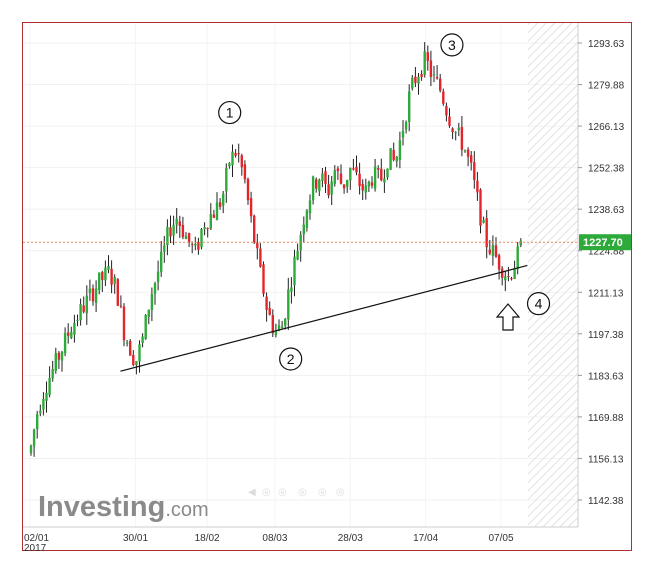 The height and width of the screenshot is (566, 660). I want to click on up-arrow-icon, so click(508, 317).